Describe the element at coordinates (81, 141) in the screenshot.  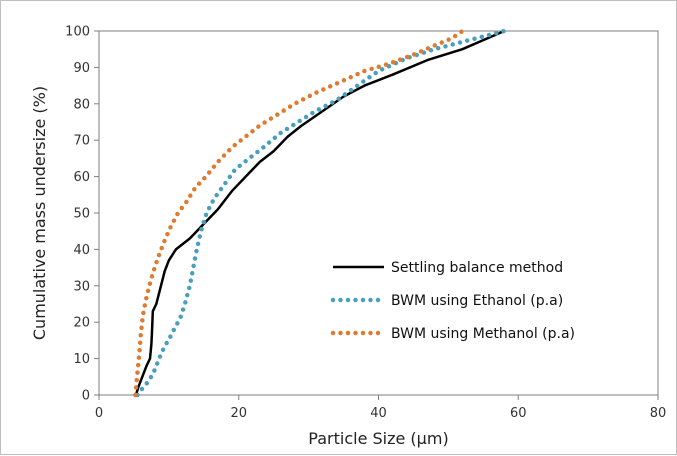
I see `y-tick-label: 70` at that location.